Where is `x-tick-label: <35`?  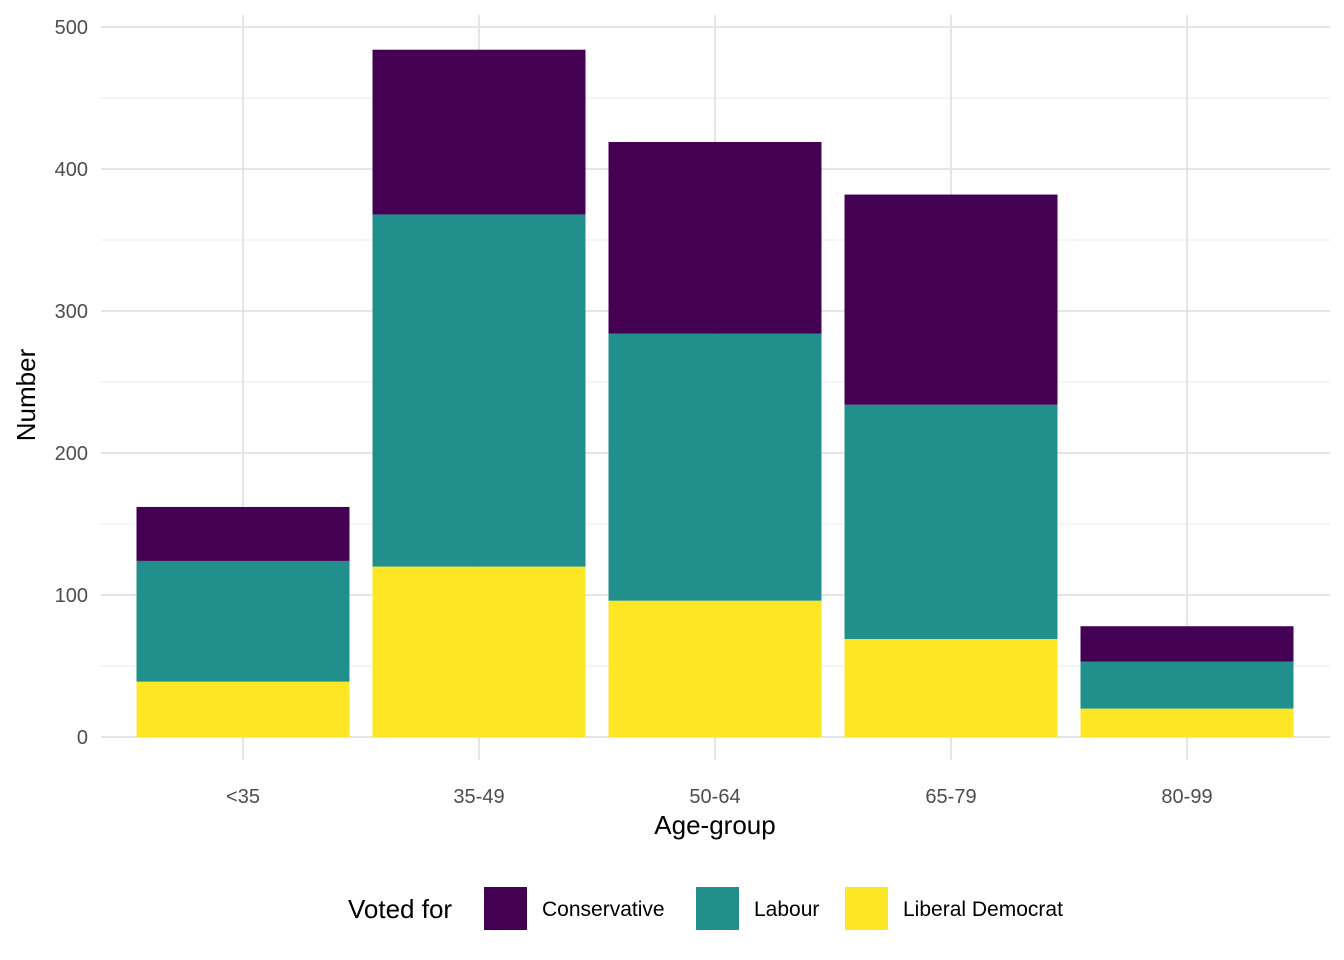
x-tick-label: <35 is located at coordinates (243, 797).